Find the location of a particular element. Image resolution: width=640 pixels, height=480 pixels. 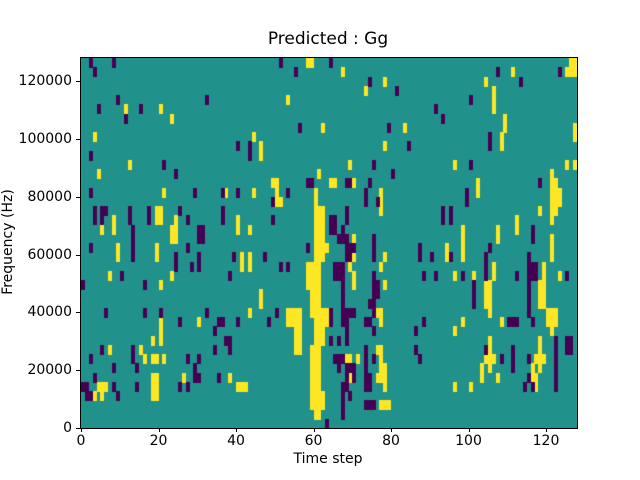

y-tick-label: 100000 is located at coordinates (45, 138).